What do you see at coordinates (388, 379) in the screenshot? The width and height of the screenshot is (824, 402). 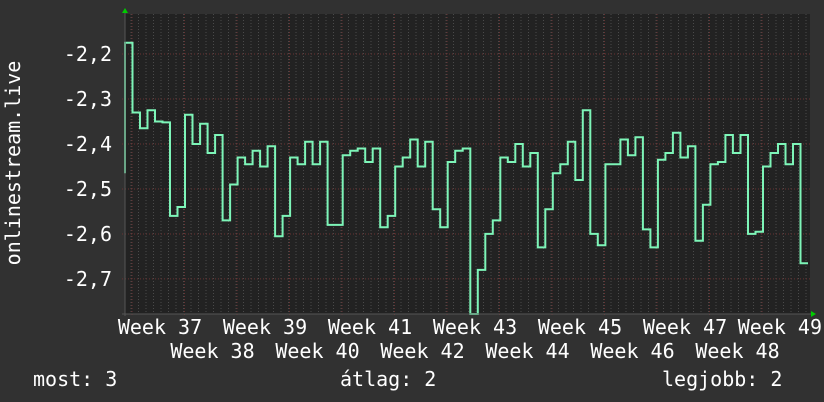 I see `legend-average: átlag: 2` at bounding box center [388, 379].